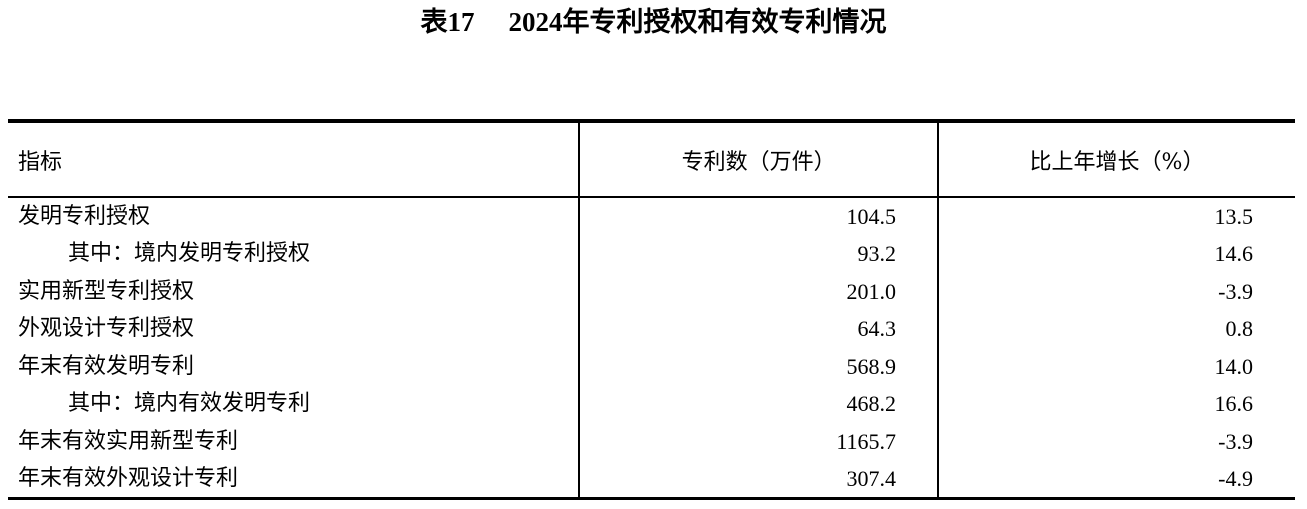 This screenshot has height=509, width=1307. What do you see at coordinates (759, 404) in the screenshot?
I see `row-count: 468.2` at bounding box center [759, 404].